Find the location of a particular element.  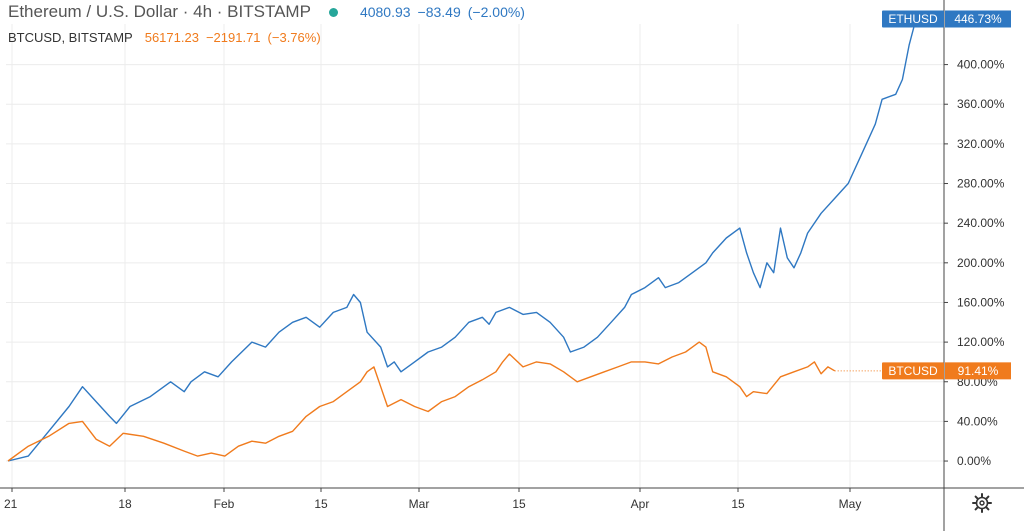

series-name-tag-btcusd is located at coordinates (913, 371).